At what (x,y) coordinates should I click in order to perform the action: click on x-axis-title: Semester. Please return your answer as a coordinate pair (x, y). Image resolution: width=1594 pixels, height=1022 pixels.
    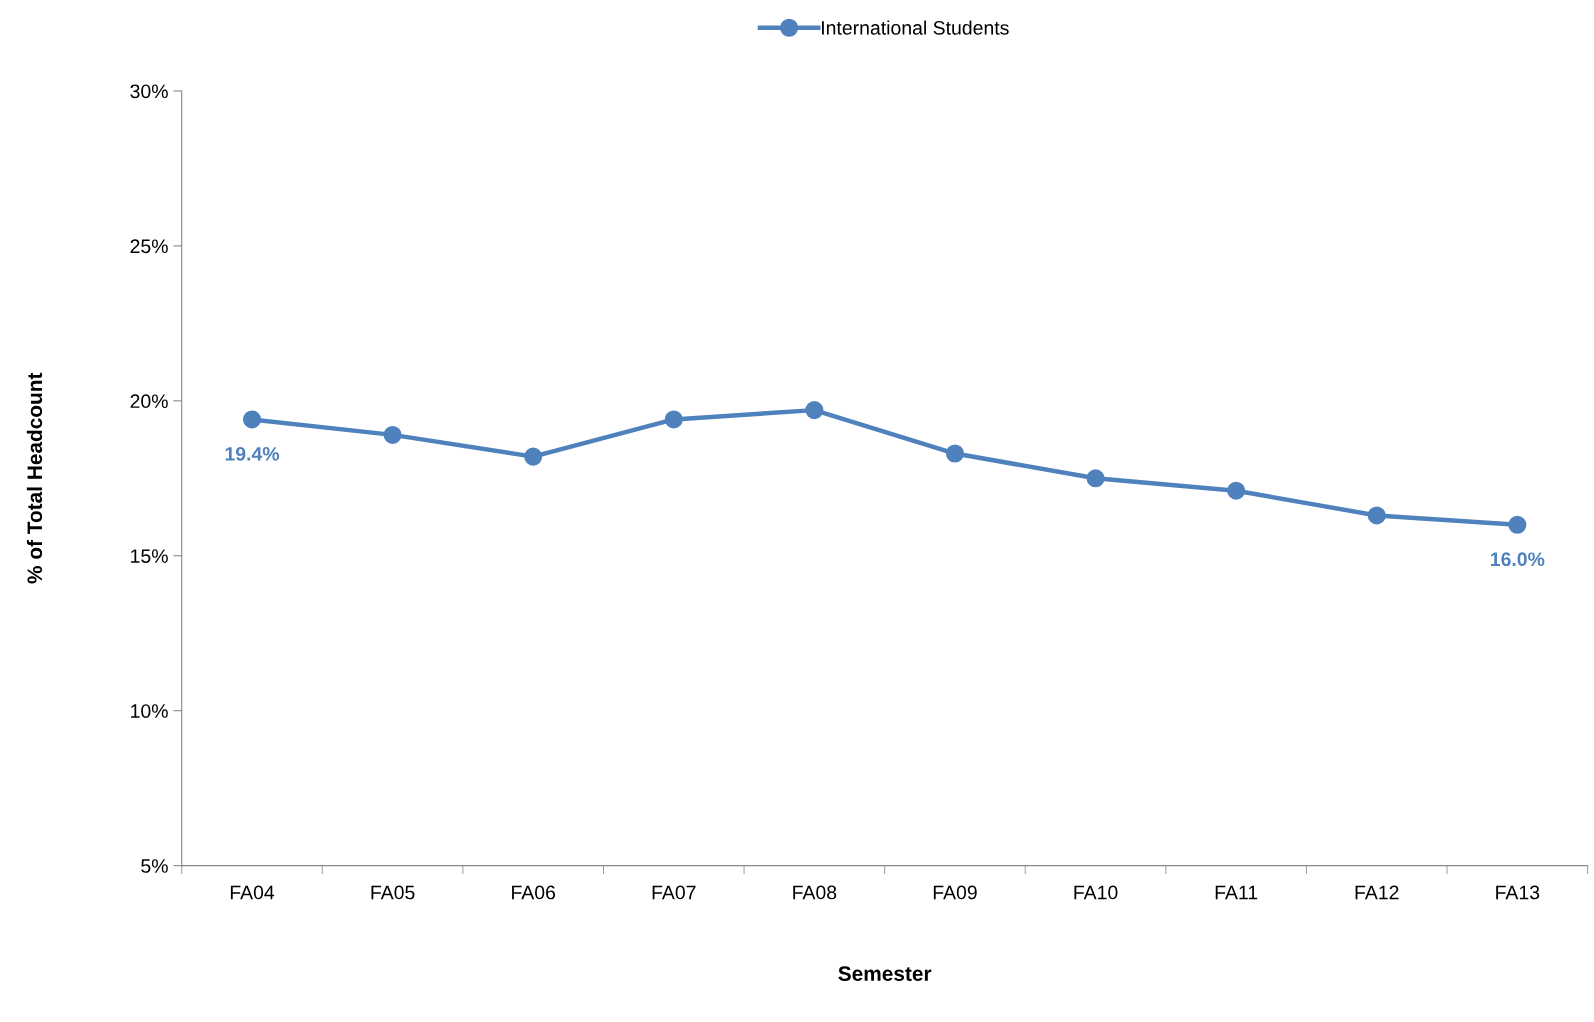
    Looking at the image, I should click on (885, 974).